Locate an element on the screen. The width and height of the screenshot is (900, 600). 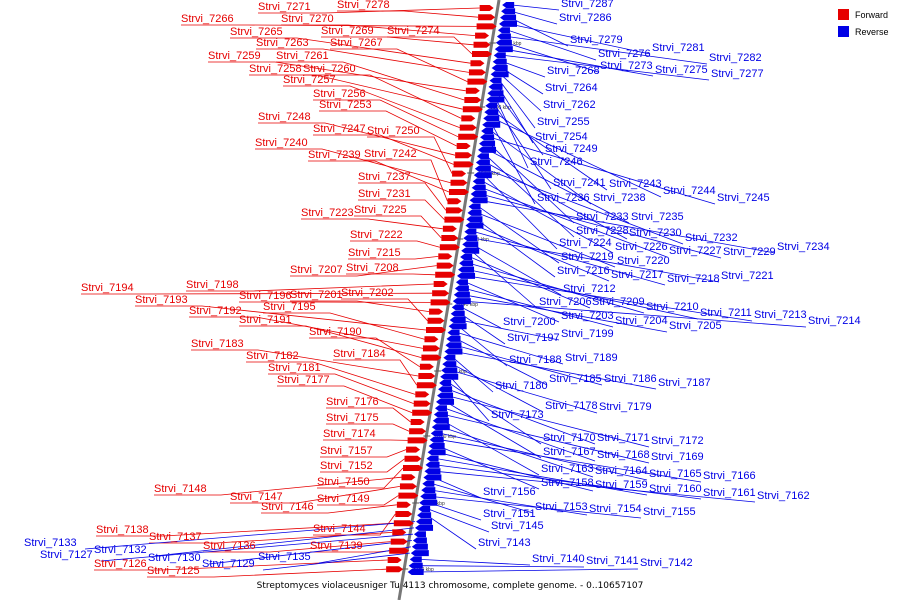
forward-gene-label: Strvi_7242 is located at coordinates (390, 154).